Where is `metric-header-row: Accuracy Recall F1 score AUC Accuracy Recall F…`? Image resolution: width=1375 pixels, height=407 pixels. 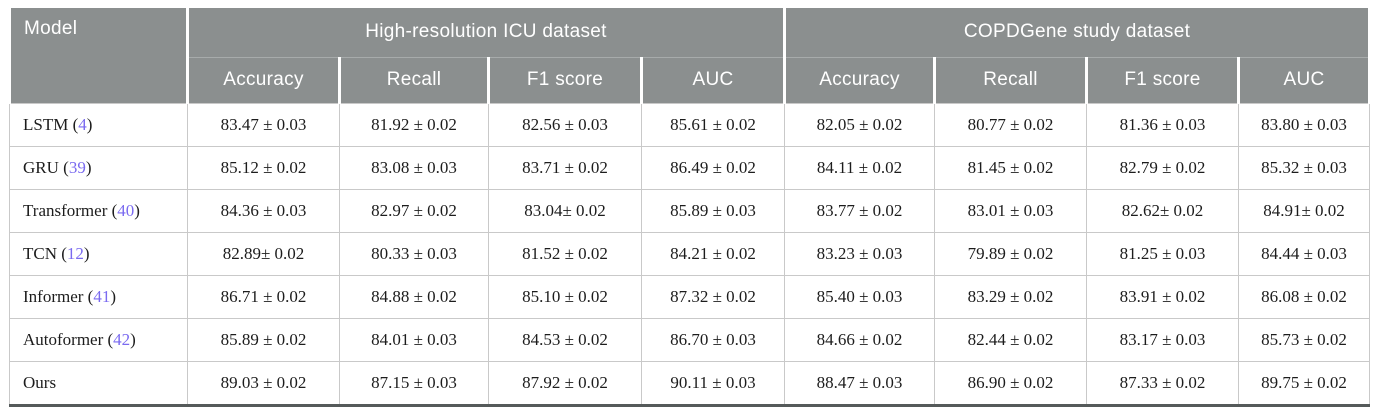
metric-header-row: Accuracy Recall F1 score AUC Accuracy Recall F… is located at coordinates (691, 80).